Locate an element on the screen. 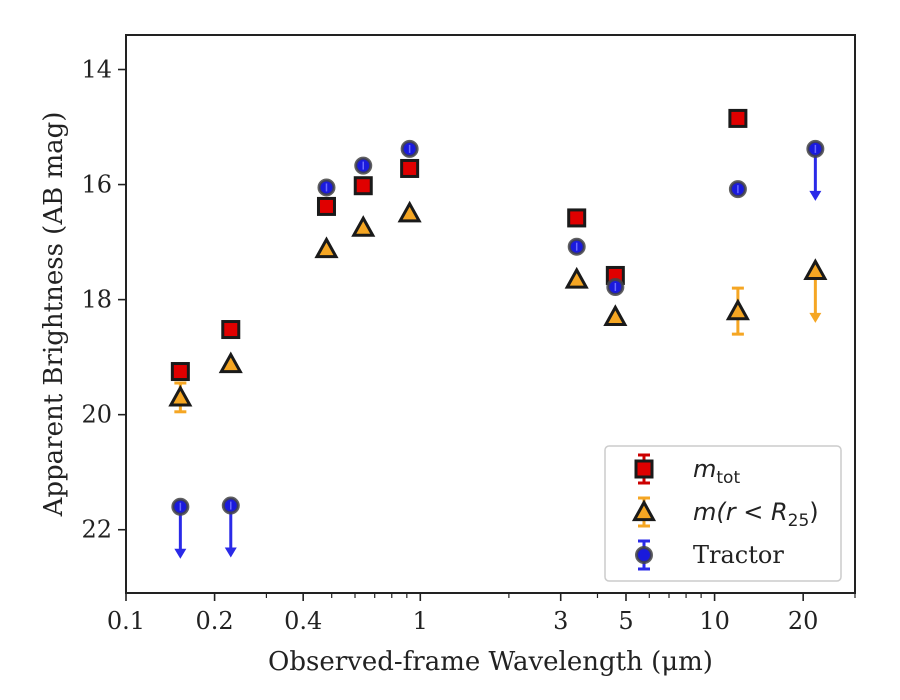  x-tick-label: 0.4 is located at coordinates (303, 621).